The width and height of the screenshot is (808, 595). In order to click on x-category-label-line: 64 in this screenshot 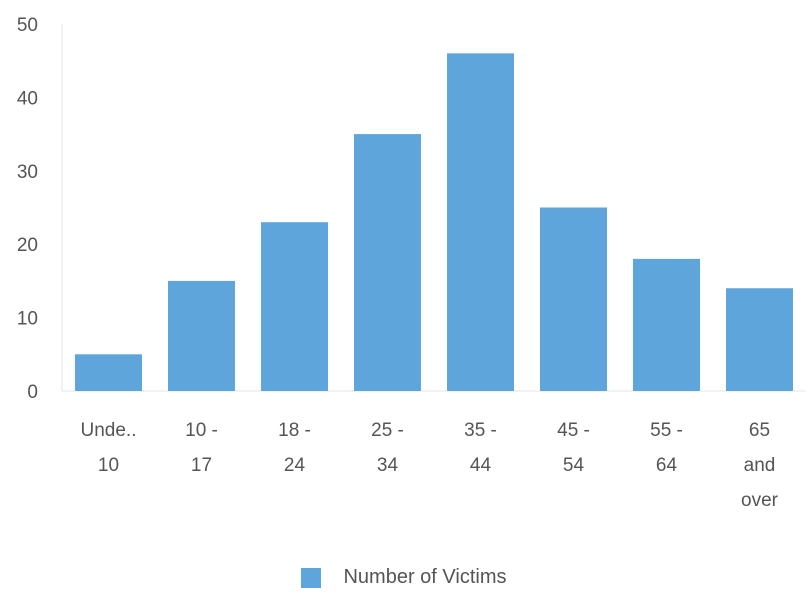, I will do `click(667, 465)`.